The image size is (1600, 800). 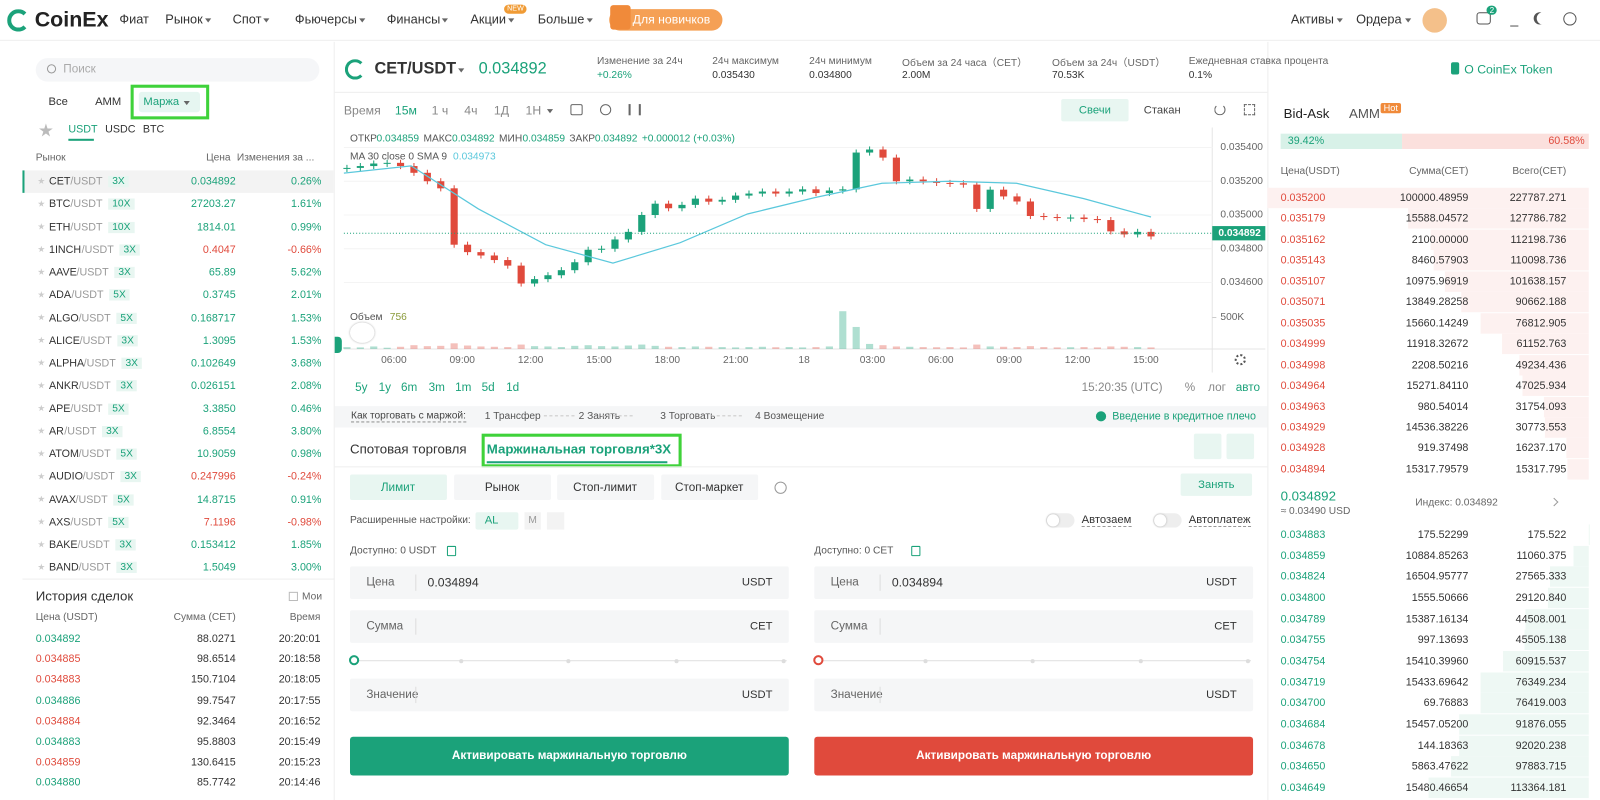 I want to click on pair-base: APE, so click(x=59, y=408).